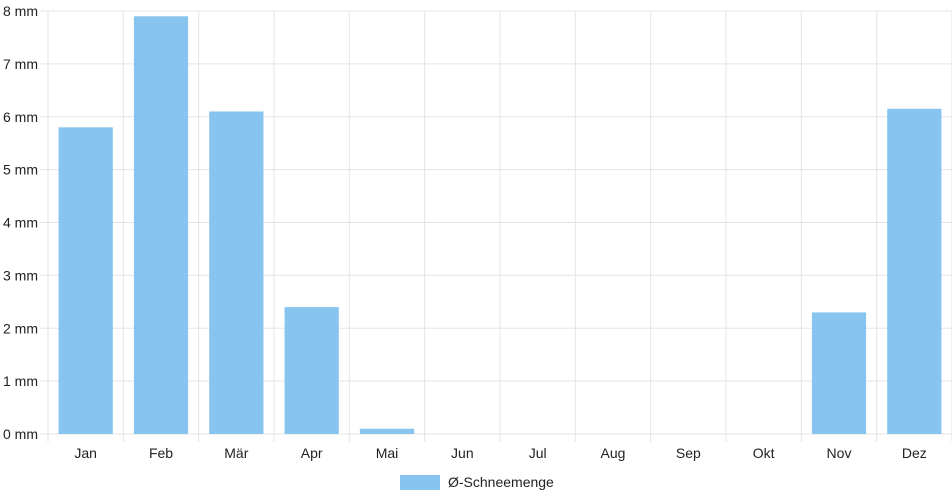 The height and width of the screenshot is (500, 952). I want to click on bar-apr, so click(311, 370).